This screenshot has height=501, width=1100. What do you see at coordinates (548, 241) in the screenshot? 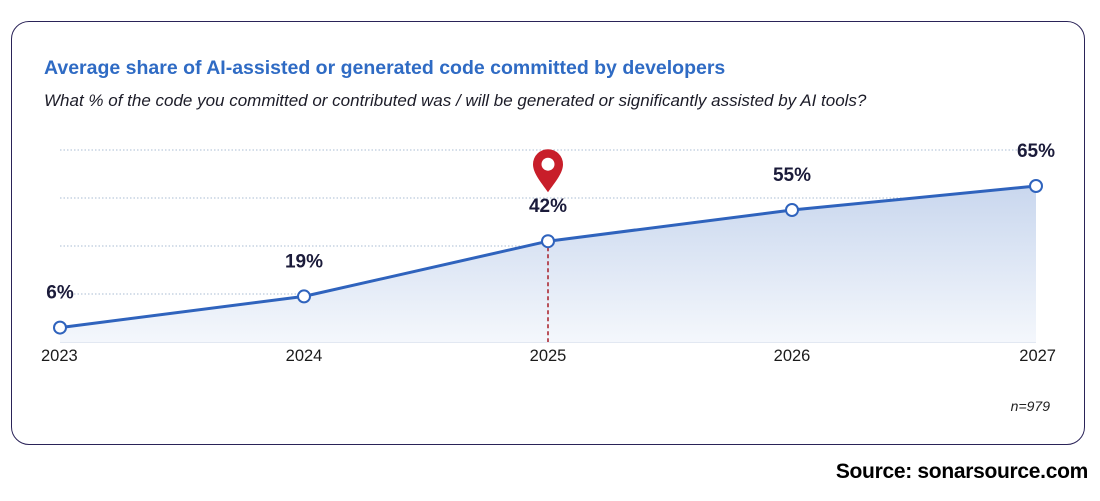
I see `data-point-2025` at bounding box center [548, 241].